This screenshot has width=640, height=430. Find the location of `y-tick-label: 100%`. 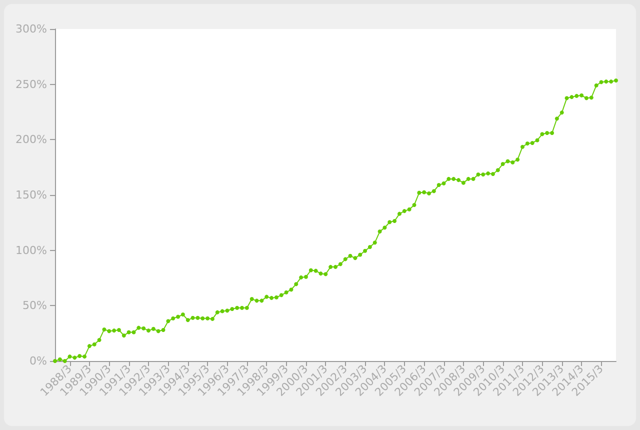

y-tick-label: 100% is located at coordinates (31, 250).